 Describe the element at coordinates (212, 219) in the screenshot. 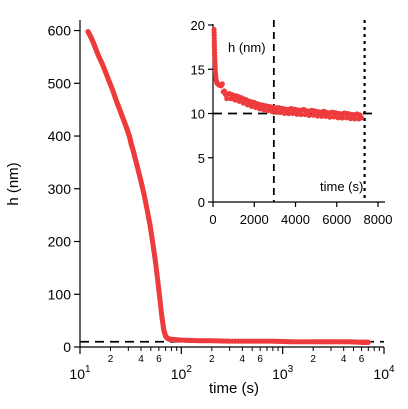

I see `inset-x-tick-label: 0` at that location.